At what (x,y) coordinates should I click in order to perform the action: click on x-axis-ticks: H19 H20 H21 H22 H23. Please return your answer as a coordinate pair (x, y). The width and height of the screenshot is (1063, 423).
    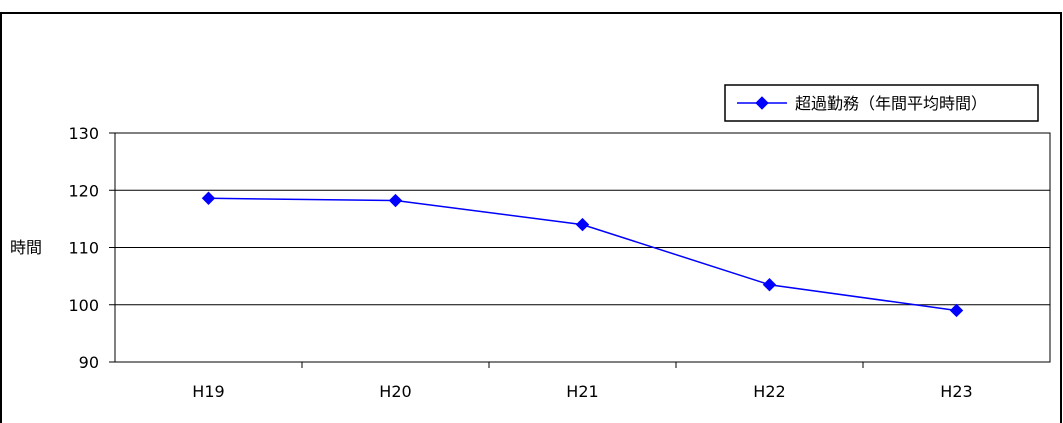
    Looking at the image, I should click on (582, 381).